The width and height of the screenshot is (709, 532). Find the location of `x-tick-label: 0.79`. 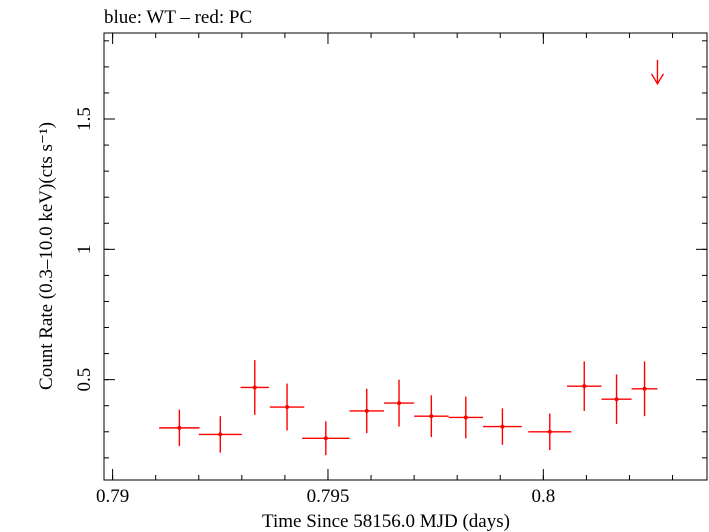

x-tick-label: 0.79 is located at coordinates (112, 496).